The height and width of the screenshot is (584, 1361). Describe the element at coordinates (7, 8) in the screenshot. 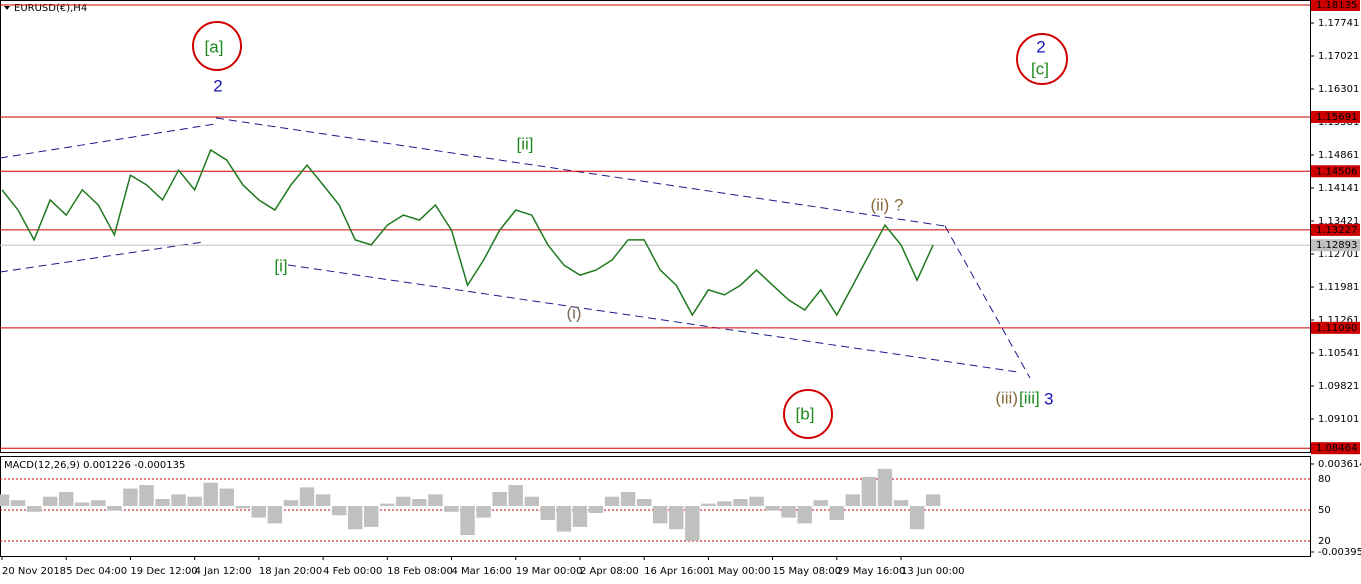

I see `menu-arrow` at that location.